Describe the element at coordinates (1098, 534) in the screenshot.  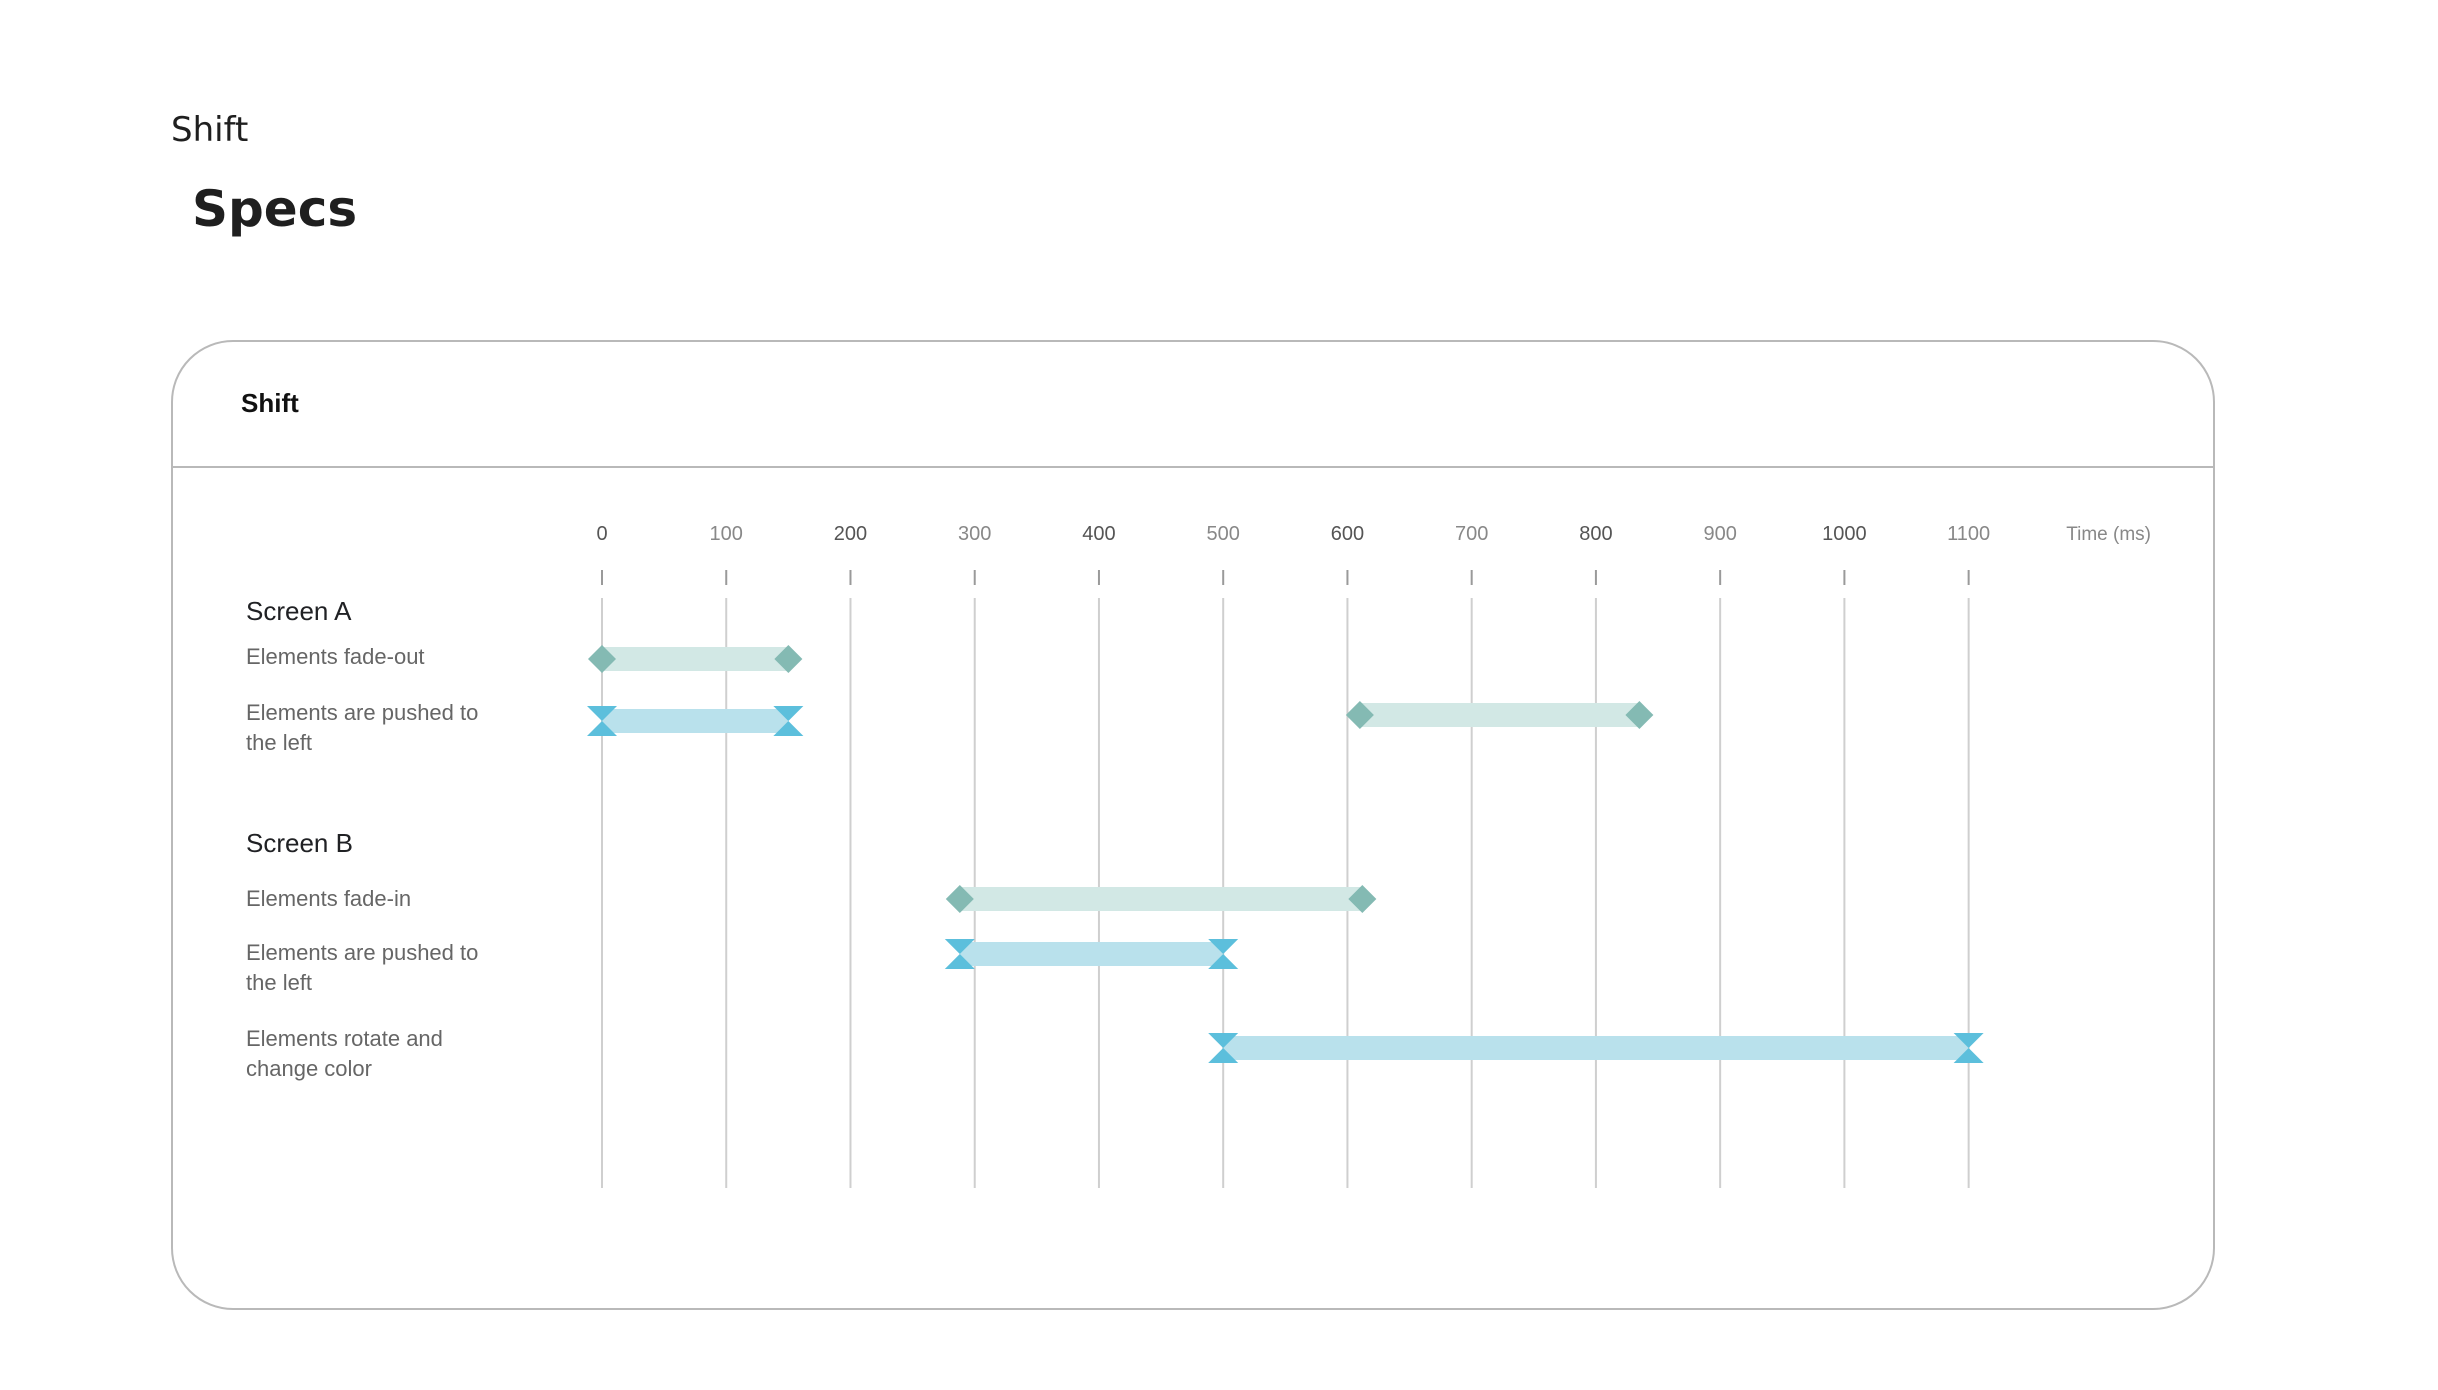
I see `tick-label: 400` at that location.